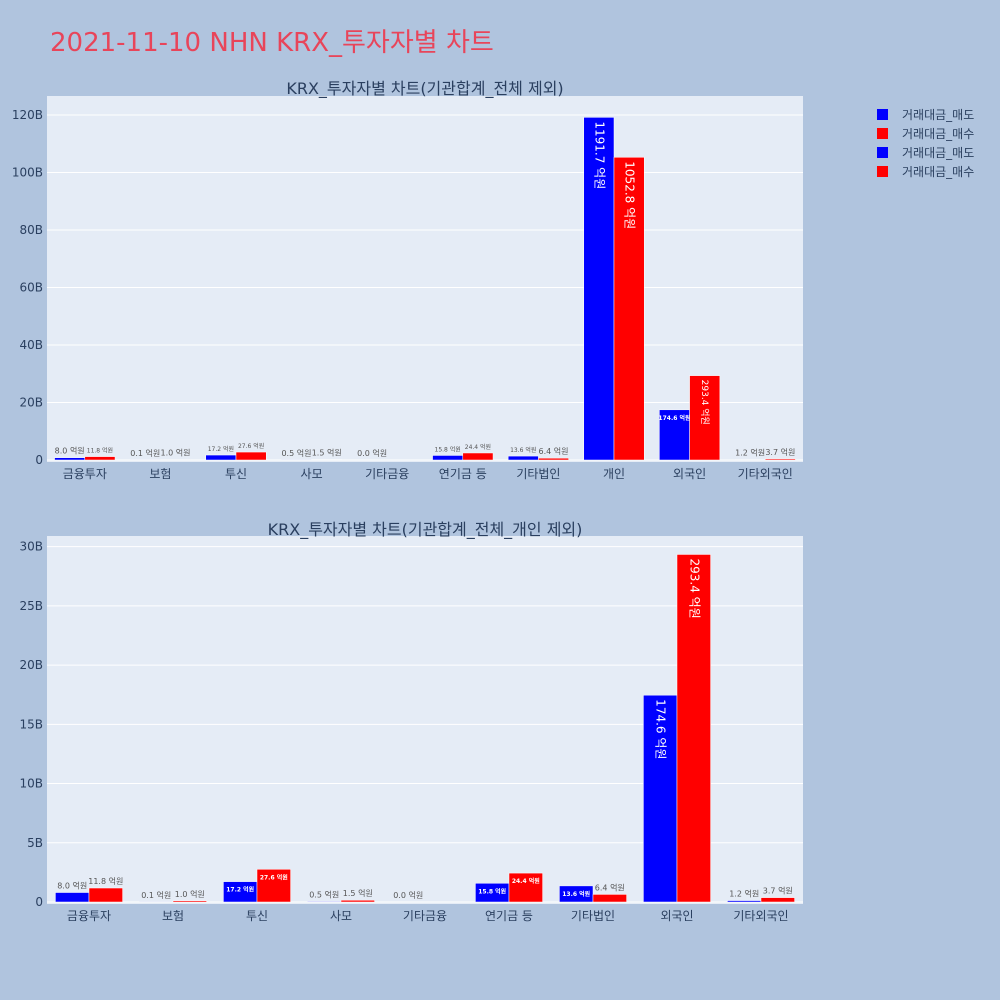 The width and height of the screenshot is (1000, 1000). Describe the element at coordinates (599, 155) in the screenshot. I see `data-label: 1191.7 억원` at that location.